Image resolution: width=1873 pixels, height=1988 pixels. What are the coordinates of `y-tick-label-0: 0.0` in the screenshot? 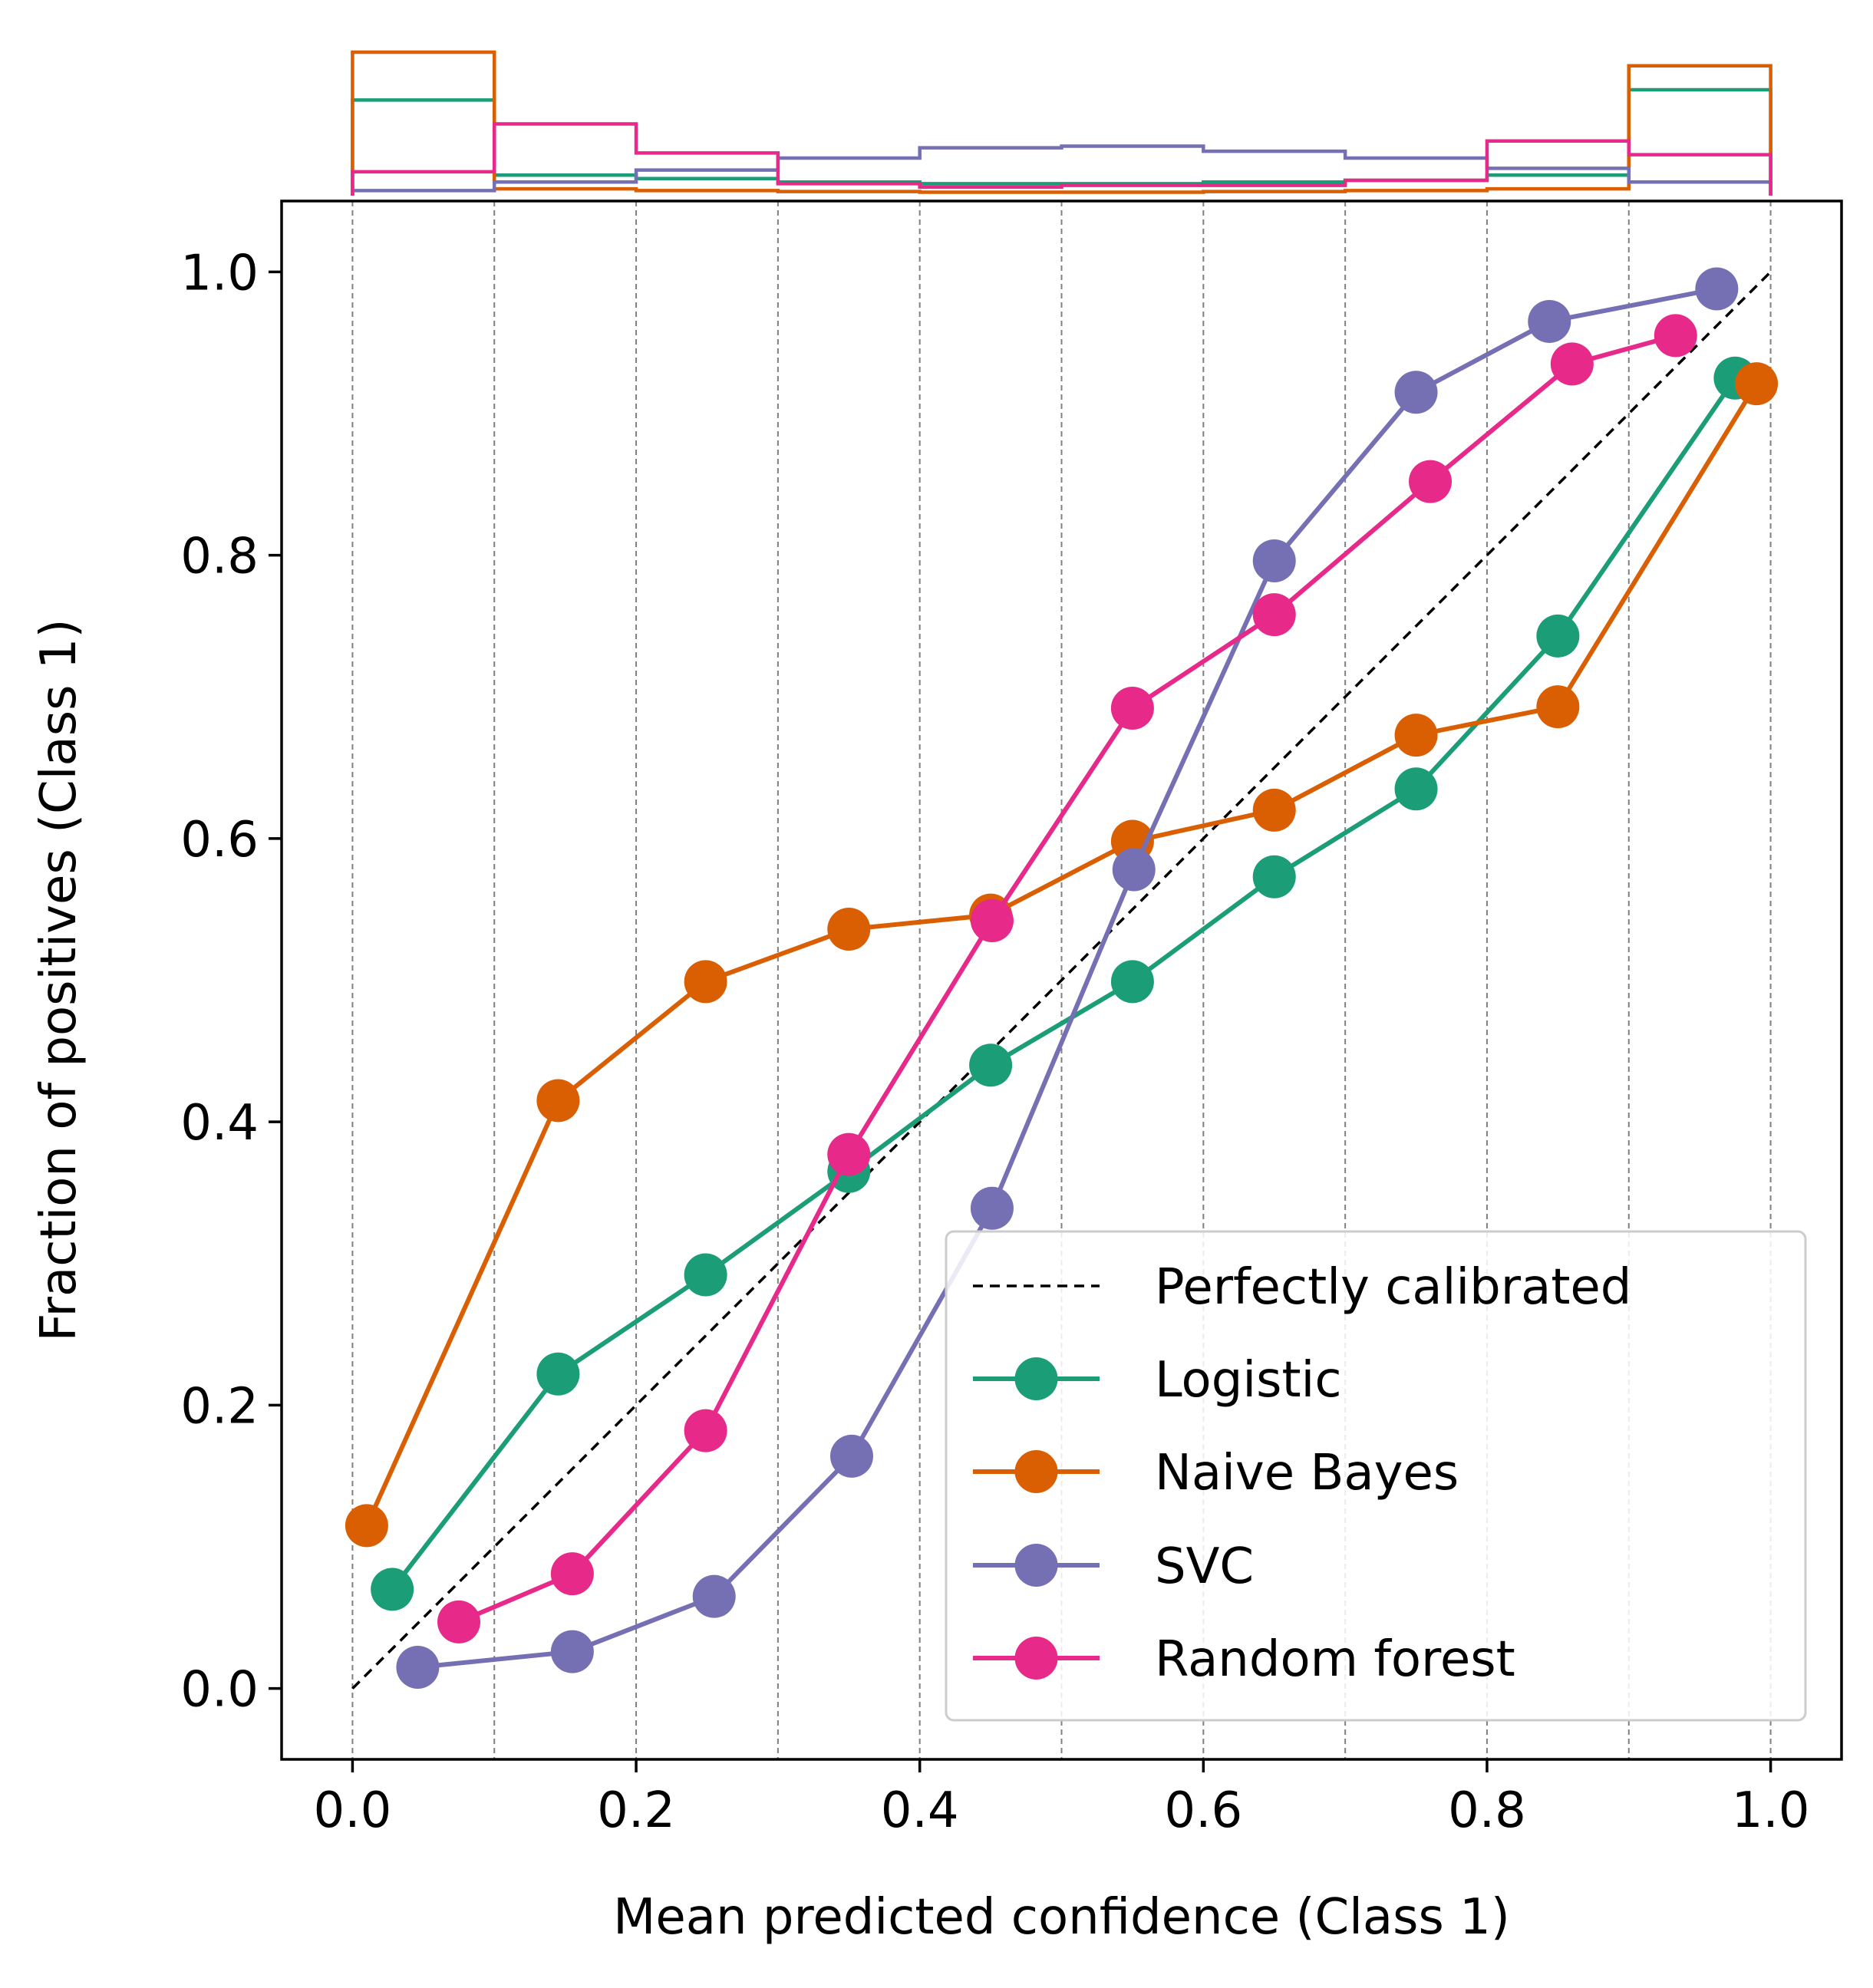 It's located at (219, 1690).